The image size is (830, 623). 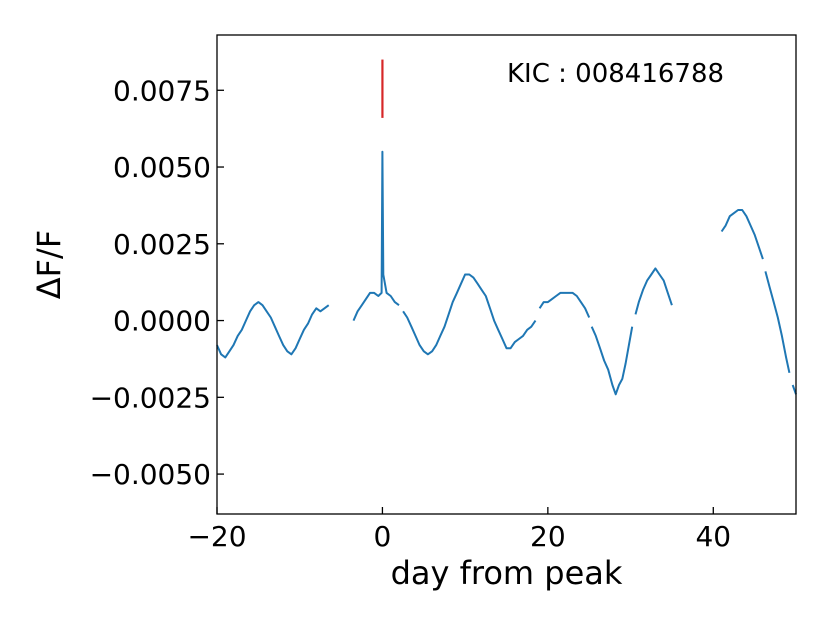 I want to click on x-tick-label: 40, so click(x=713, y=536).